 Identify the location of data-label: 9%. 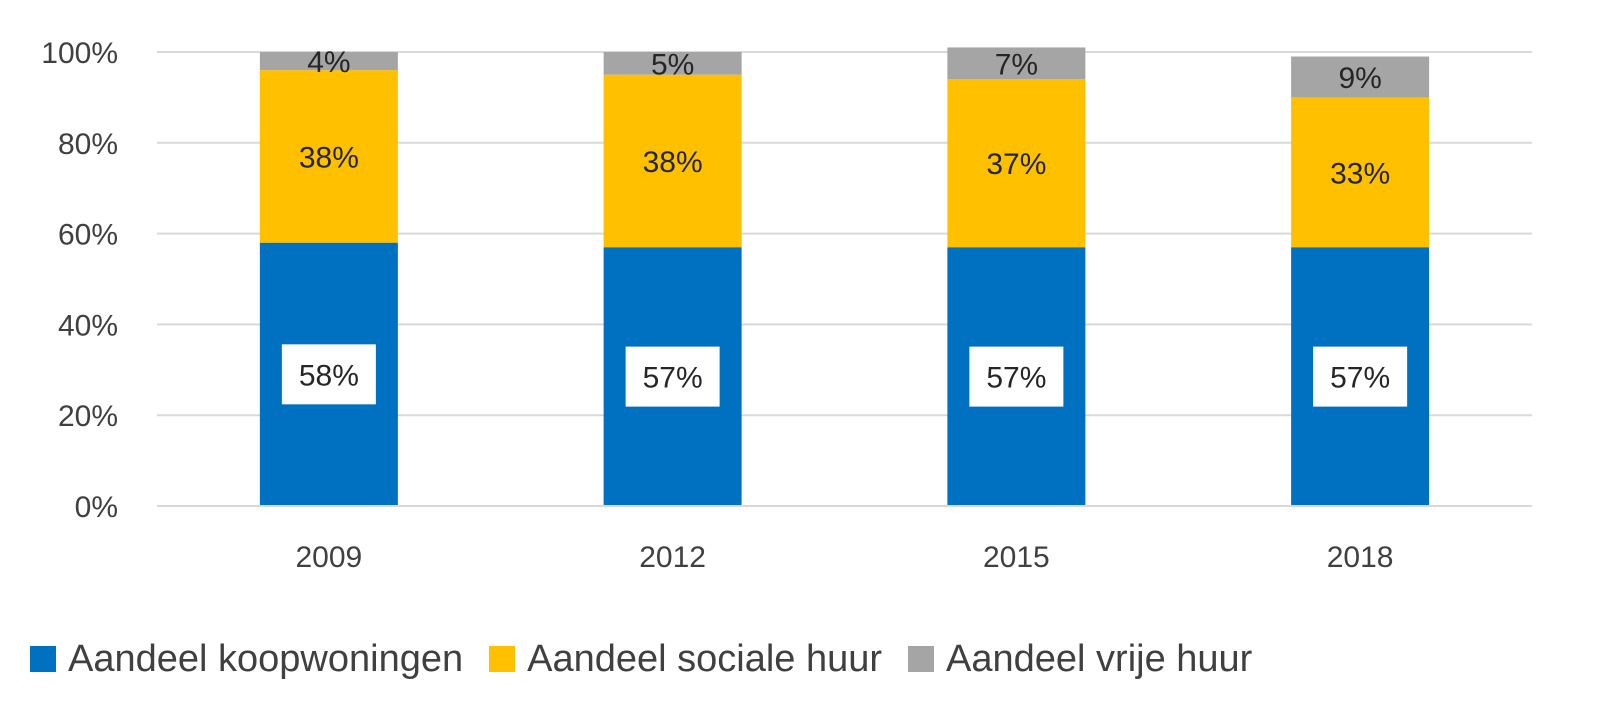
(1359, 78).